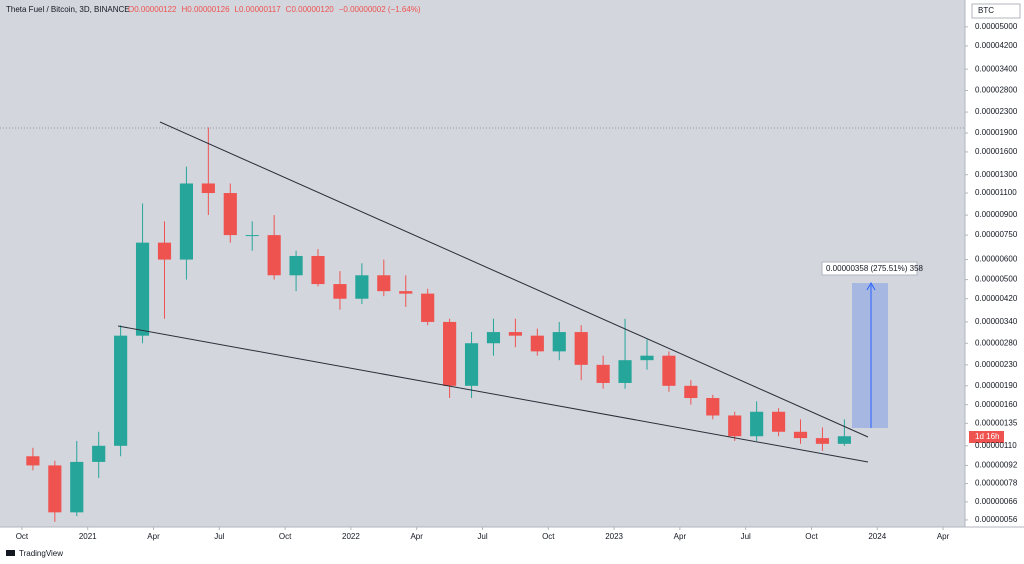 The height and width of the screenshot is (564, 1024). What do you see at coordinates (996, 465) in the screenshot?
I see `y-tick-label: 0.00000092` at bounding box center [996, 465].